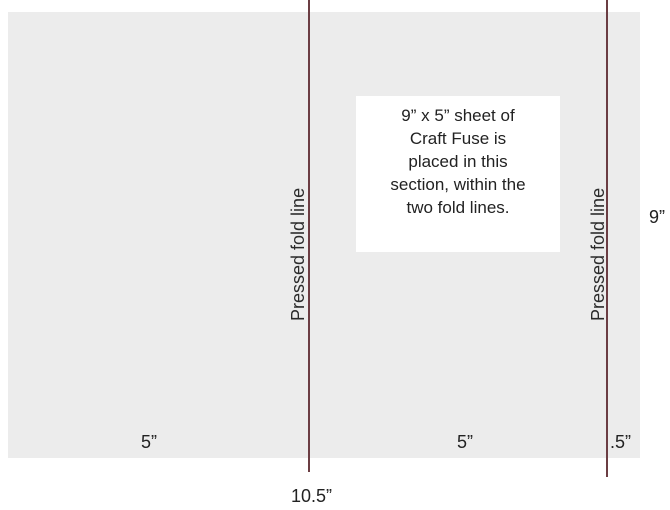 The image size is (670, 510). Describe the element at coordinates (458, 161) in the screenshot. I see `note-line-3: placed in this` at that location.